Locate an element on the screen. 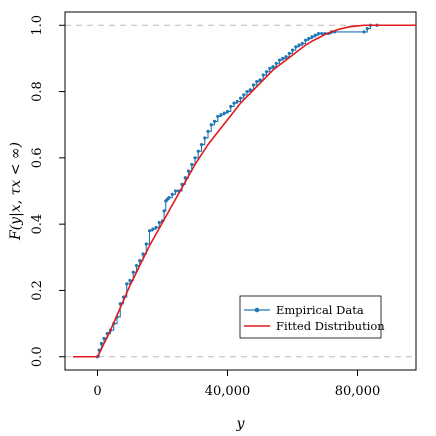 The image size is (436, 436). y-axis-label: F(y|x, τx < ∞) is located at coordinates (16, 191).